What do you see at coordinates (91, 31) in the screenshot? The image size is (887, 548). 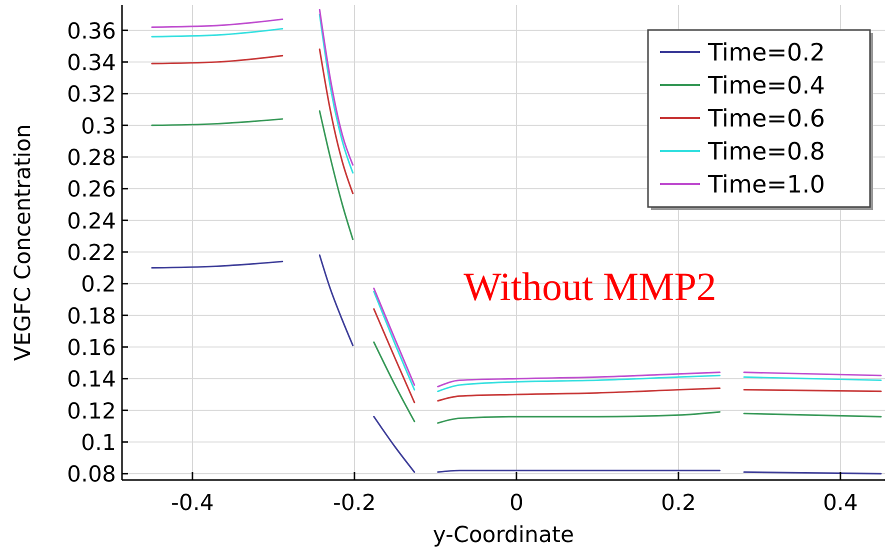 I see `y-tick-label: 0.36` at bounding box center [91, 31].